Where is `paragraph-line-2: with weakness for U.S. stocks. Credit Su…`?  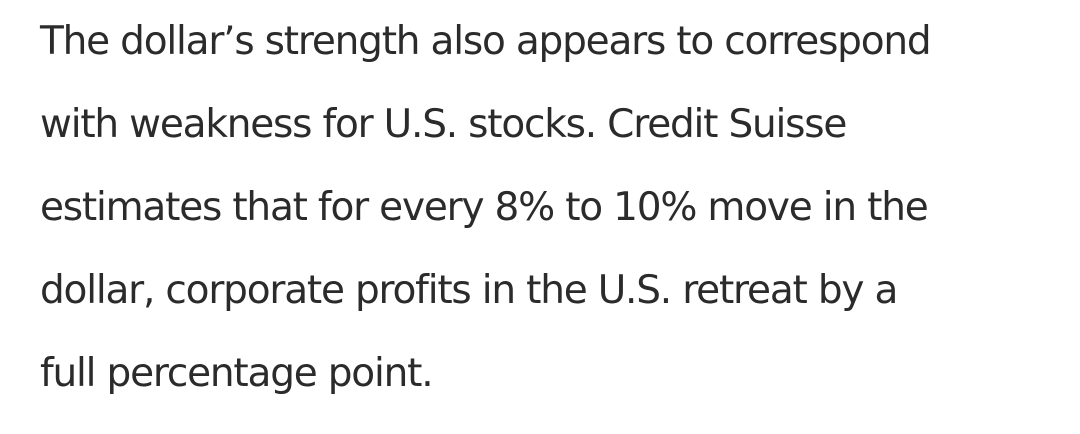 paragraph-line-2: with weakness for U.S. stocks. Credit Su… is located at coordinates (443, 124).